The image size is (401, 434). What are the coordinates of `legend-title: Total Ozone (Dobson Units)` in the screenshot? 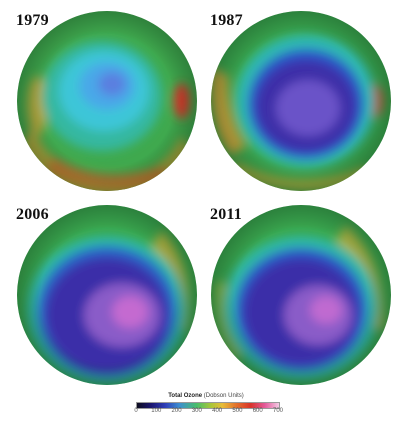 It's located at (206, 396).